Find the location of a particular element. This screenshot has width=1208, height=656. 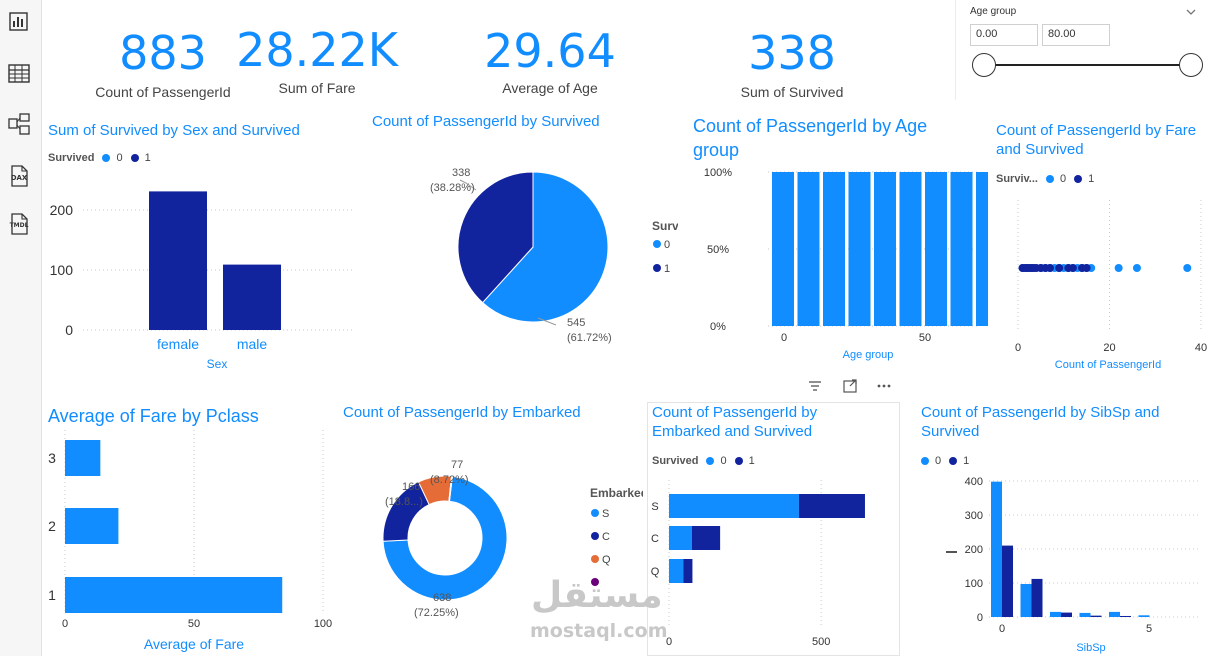

tmdl-view-icon: TMDL is located at coordinates (19, 224).